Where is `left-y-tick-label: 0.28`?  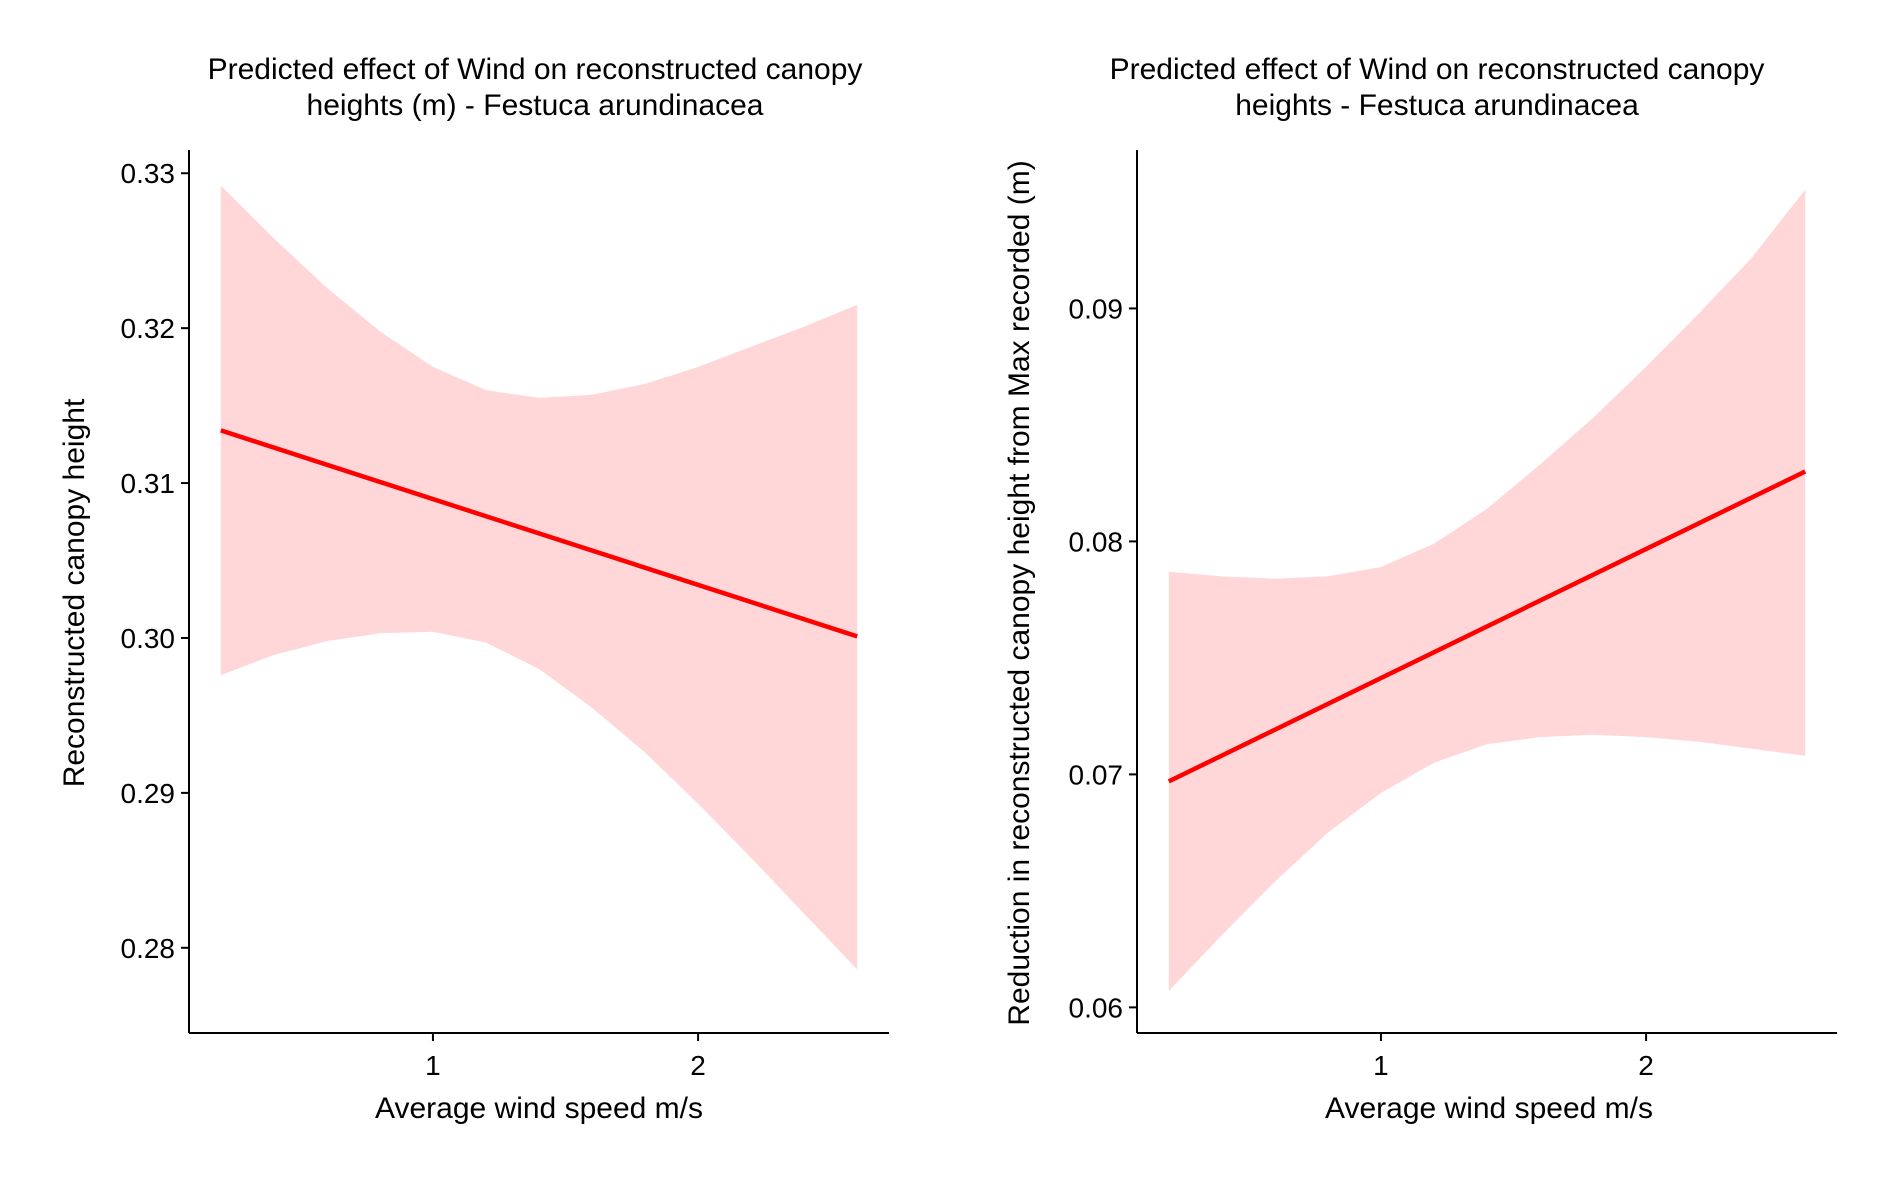
left-y-tick-label: 0.28 is located at coordinates (148, 948).